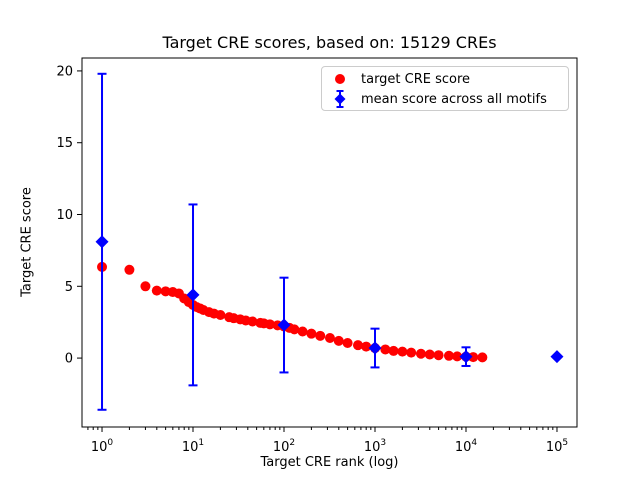 This screenshot has width=640, height=480. Describe the element at coordinates (329, 42) in the screenshot. I see `chart-title: Target CRE scores, based on: 15129 CREs` at that location.